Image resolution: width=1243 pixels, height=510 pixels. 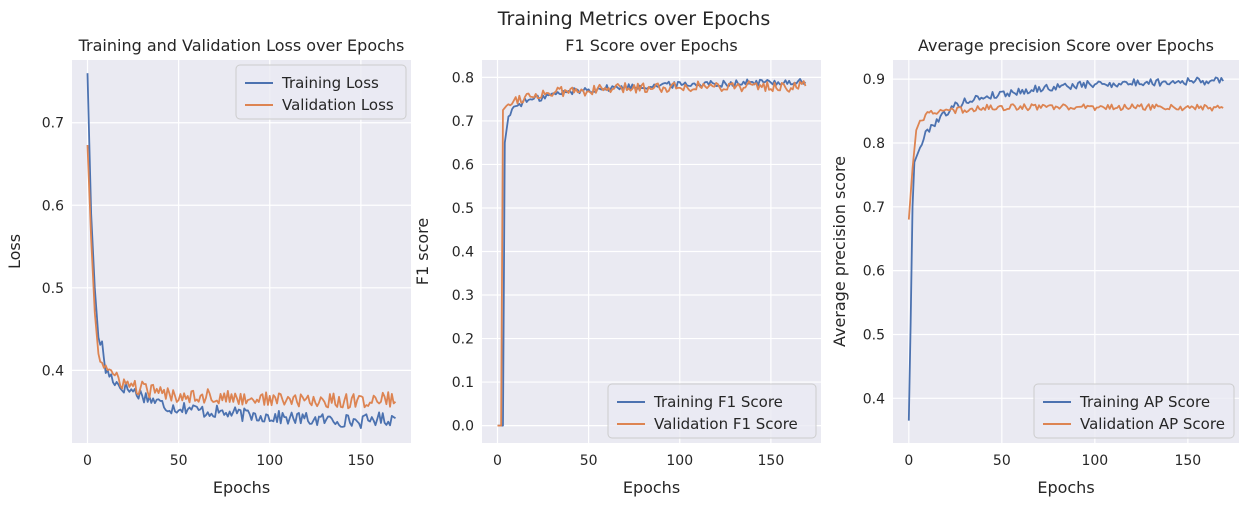 What do you see at coordinates (14, 251) in the screenshot?
I see `y-axis-label: Loss` at bounding box center [14, 251].